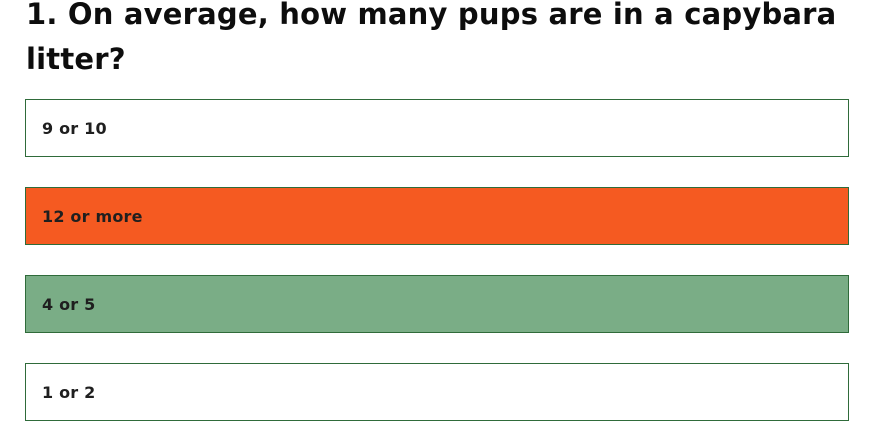  What do you see at coordinates (69, 304) in the screenshot?
I see `answer-option-label: 4 or 5` at bounding box center [69, 304].